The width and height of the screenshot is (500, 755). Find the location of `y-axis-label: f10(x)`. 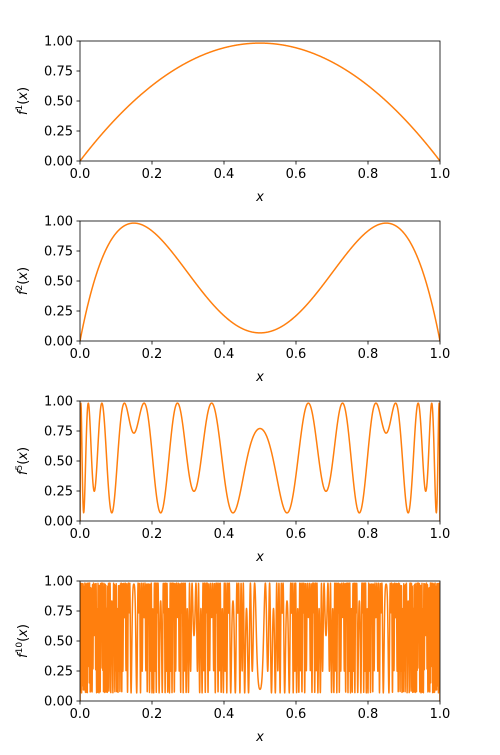

y-axis-label: f10(x) is located at coordinates (23, 641).